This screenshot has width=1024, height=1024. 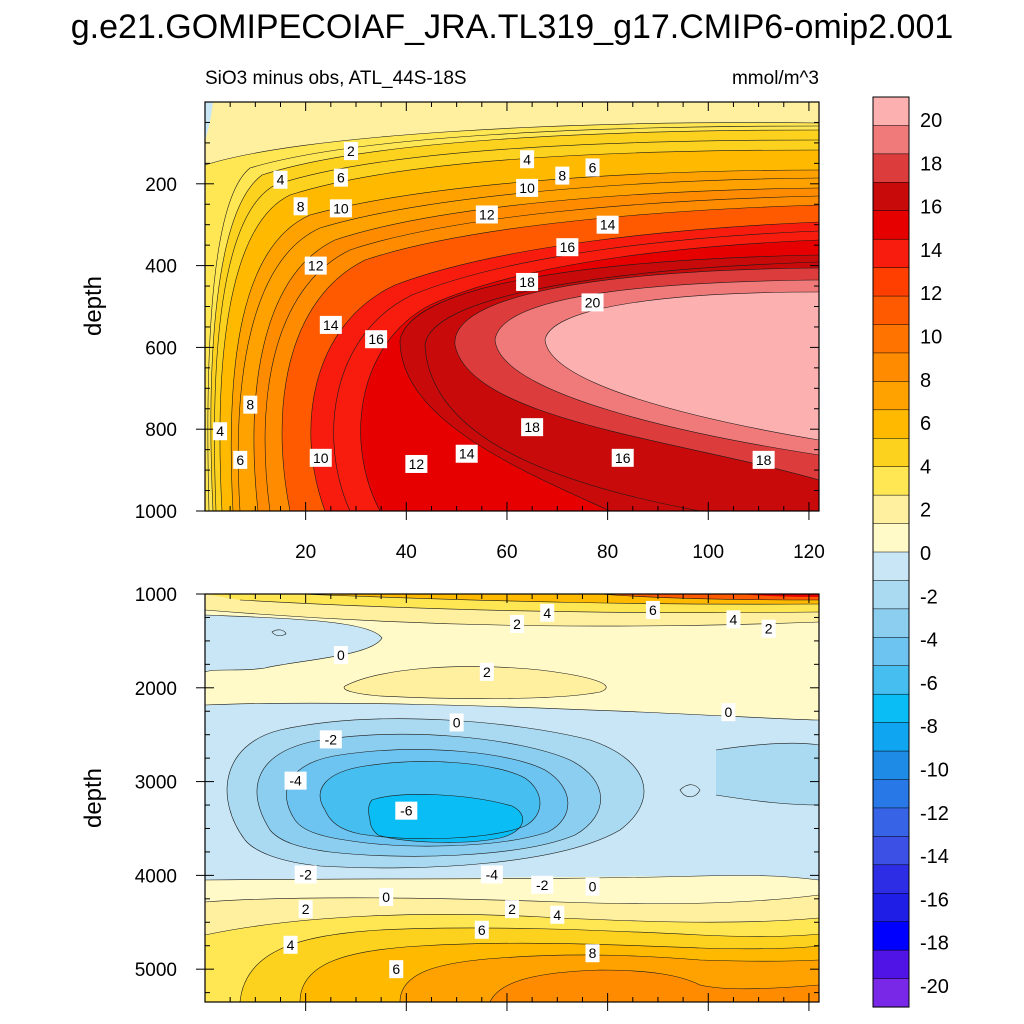 I want to click on lower-contour-label-text: -2, so click(x=542, y=885).